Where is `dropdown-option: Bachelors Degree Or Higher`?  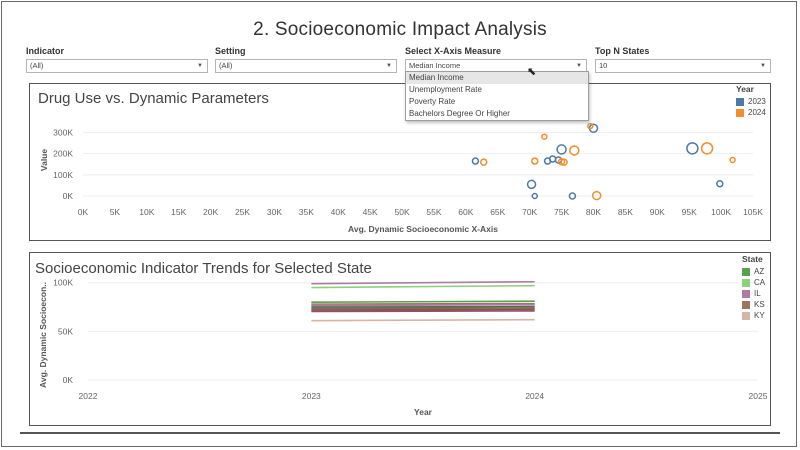 dropdown-option: Bachelors Degree Or Higher is located at coordinates (459, 113).